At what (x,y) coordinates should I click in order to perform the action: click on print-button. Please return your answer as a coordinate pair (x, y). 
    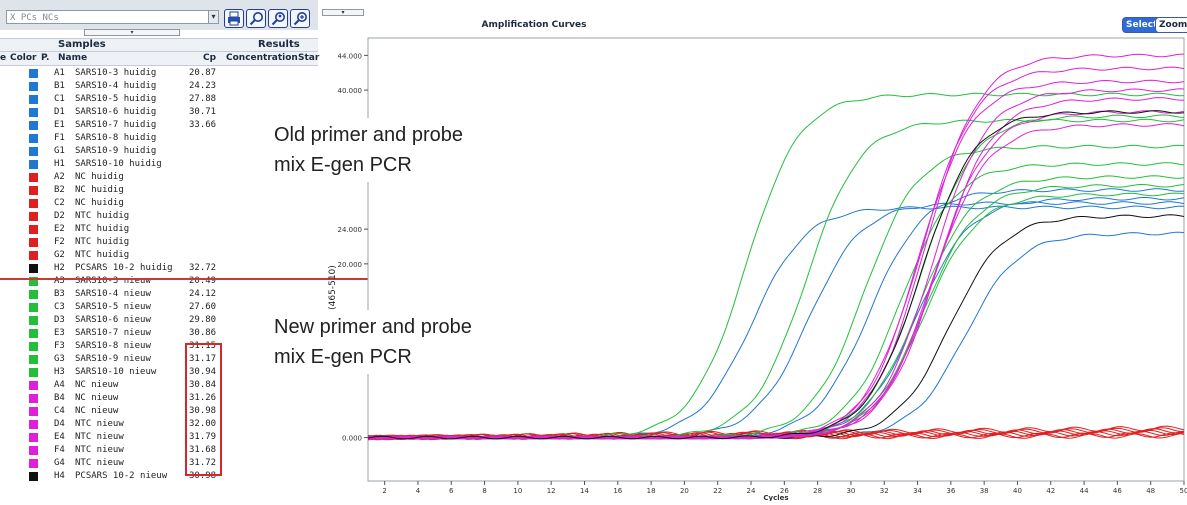
    Looking at the image, I should click on (234, 18).